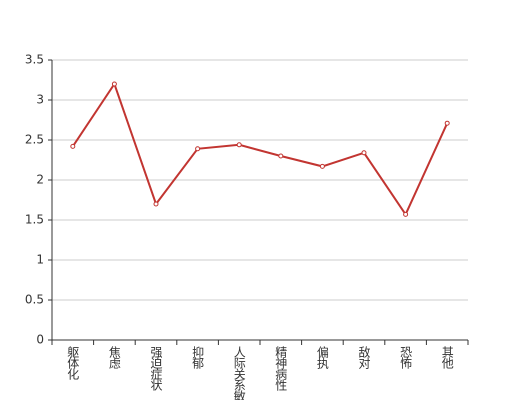 The height and width of the screenshot is (400, 520). What do you see at coordinates (447, 357) in the screenshot?
I see `x-tick-label: 其他` at bounding box center [447, 357].